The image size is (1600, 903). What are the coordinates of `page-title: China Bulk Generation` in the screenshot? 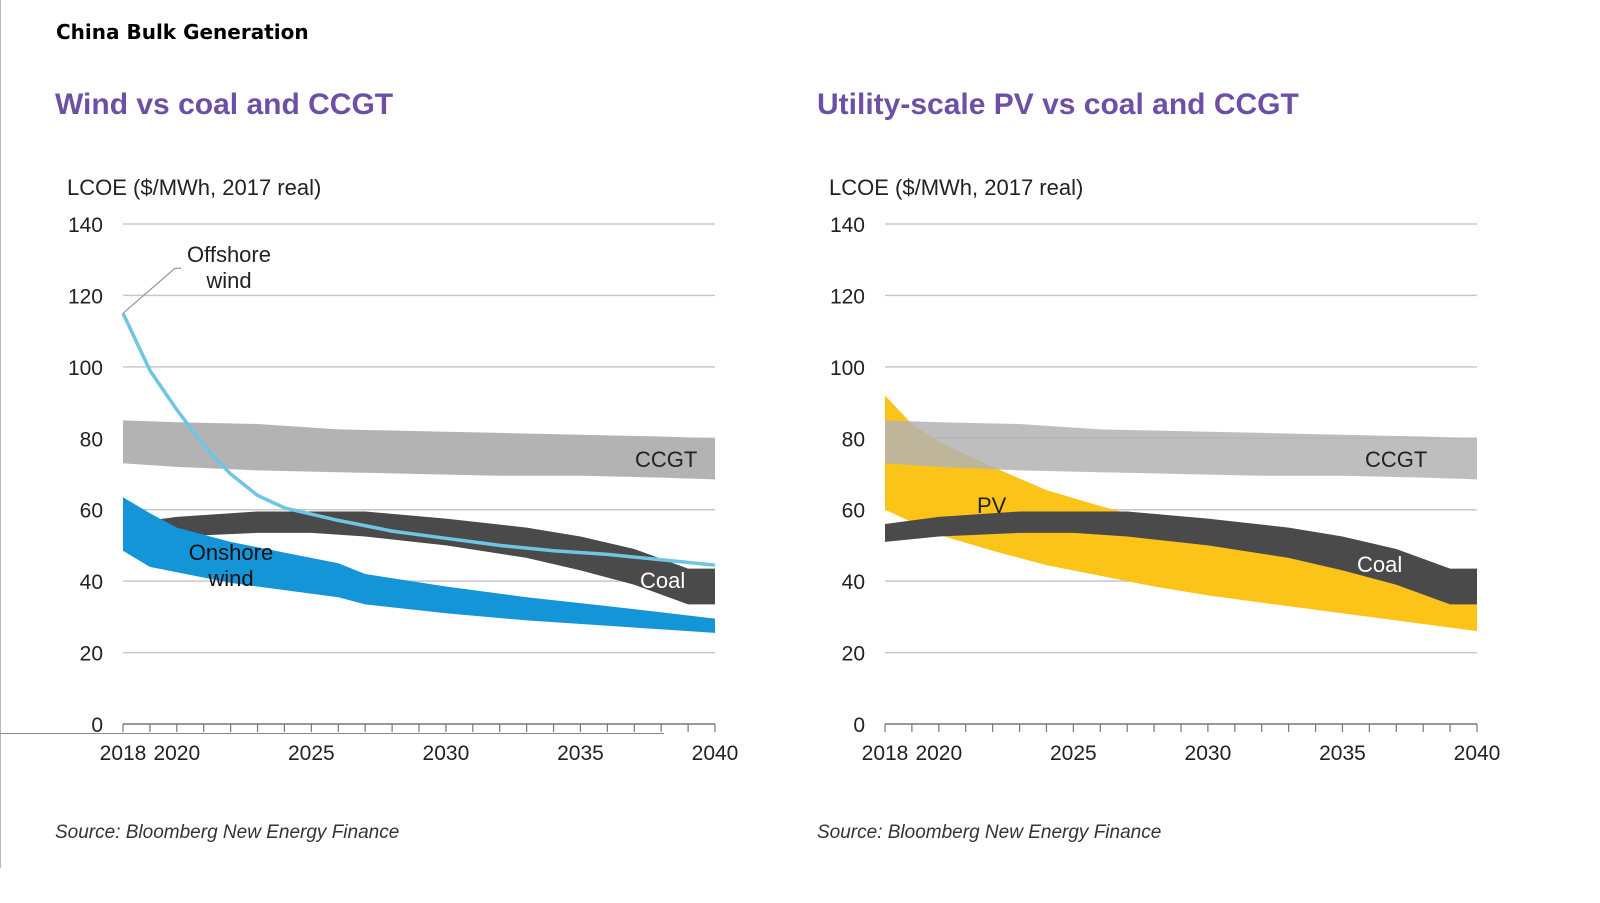 It's located at (182, 32).